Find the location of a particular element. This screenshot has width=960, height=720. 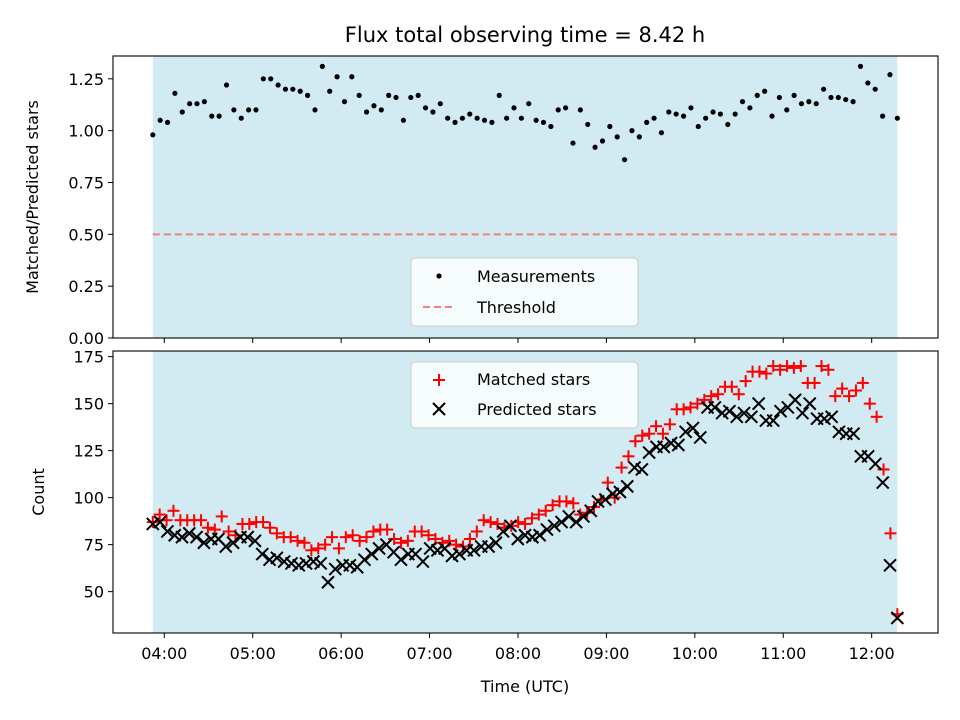

top-legend-box is located at coordinates (524, 292).